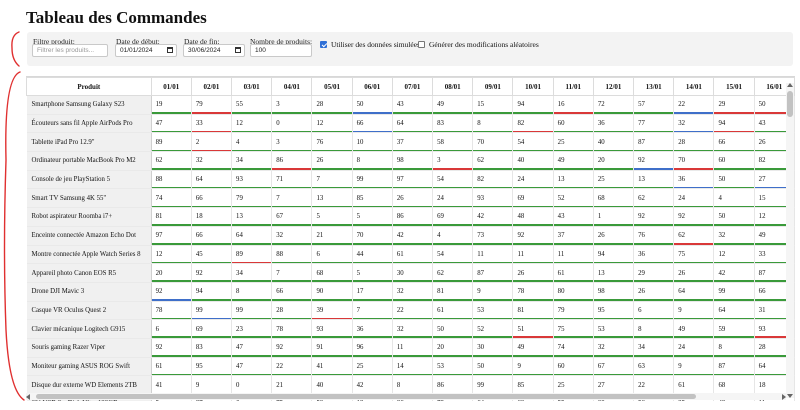 Image resolution: width=800 pixels, height=410 pixels. I want to click on order-count-cell: 97, so click(171, 236).